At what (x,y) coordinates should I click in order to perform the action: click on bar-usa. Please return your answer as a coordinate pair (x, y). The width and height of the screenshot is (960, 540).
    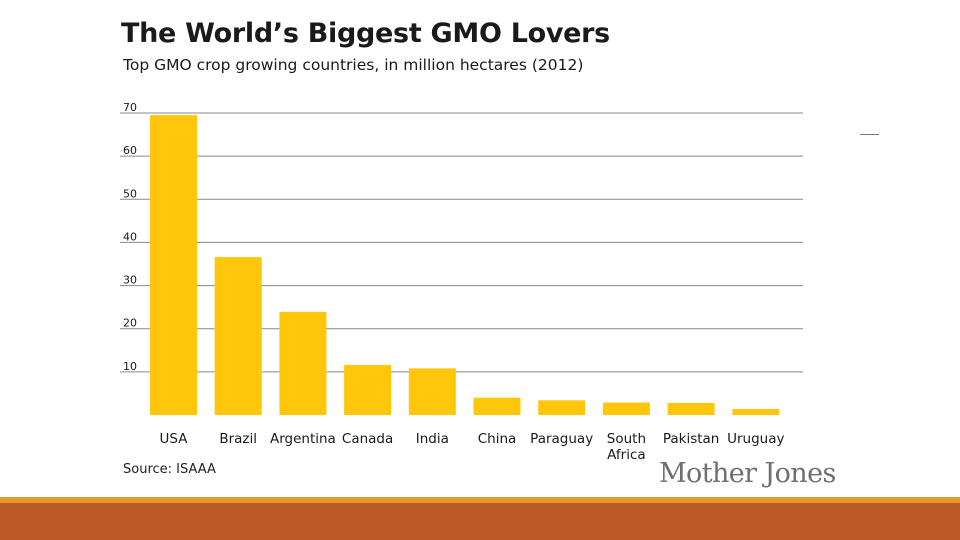
    Looking at the image, I should click on (173, 265).